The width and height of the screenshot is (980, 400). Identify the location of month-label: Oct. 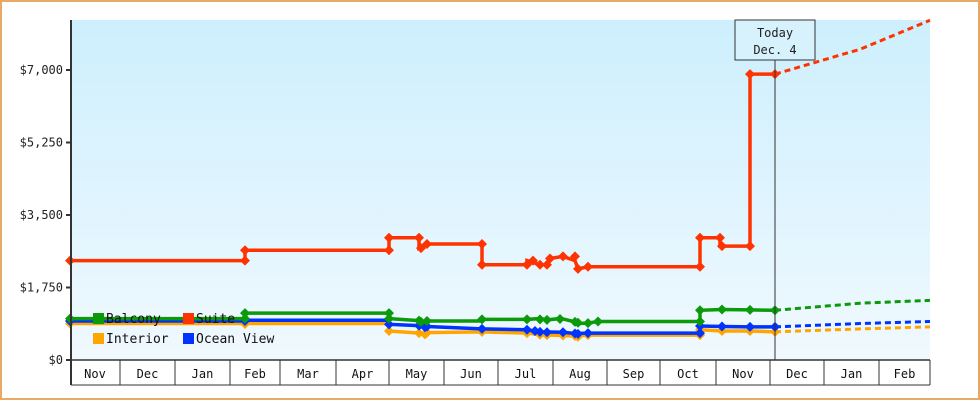
(688, 374).